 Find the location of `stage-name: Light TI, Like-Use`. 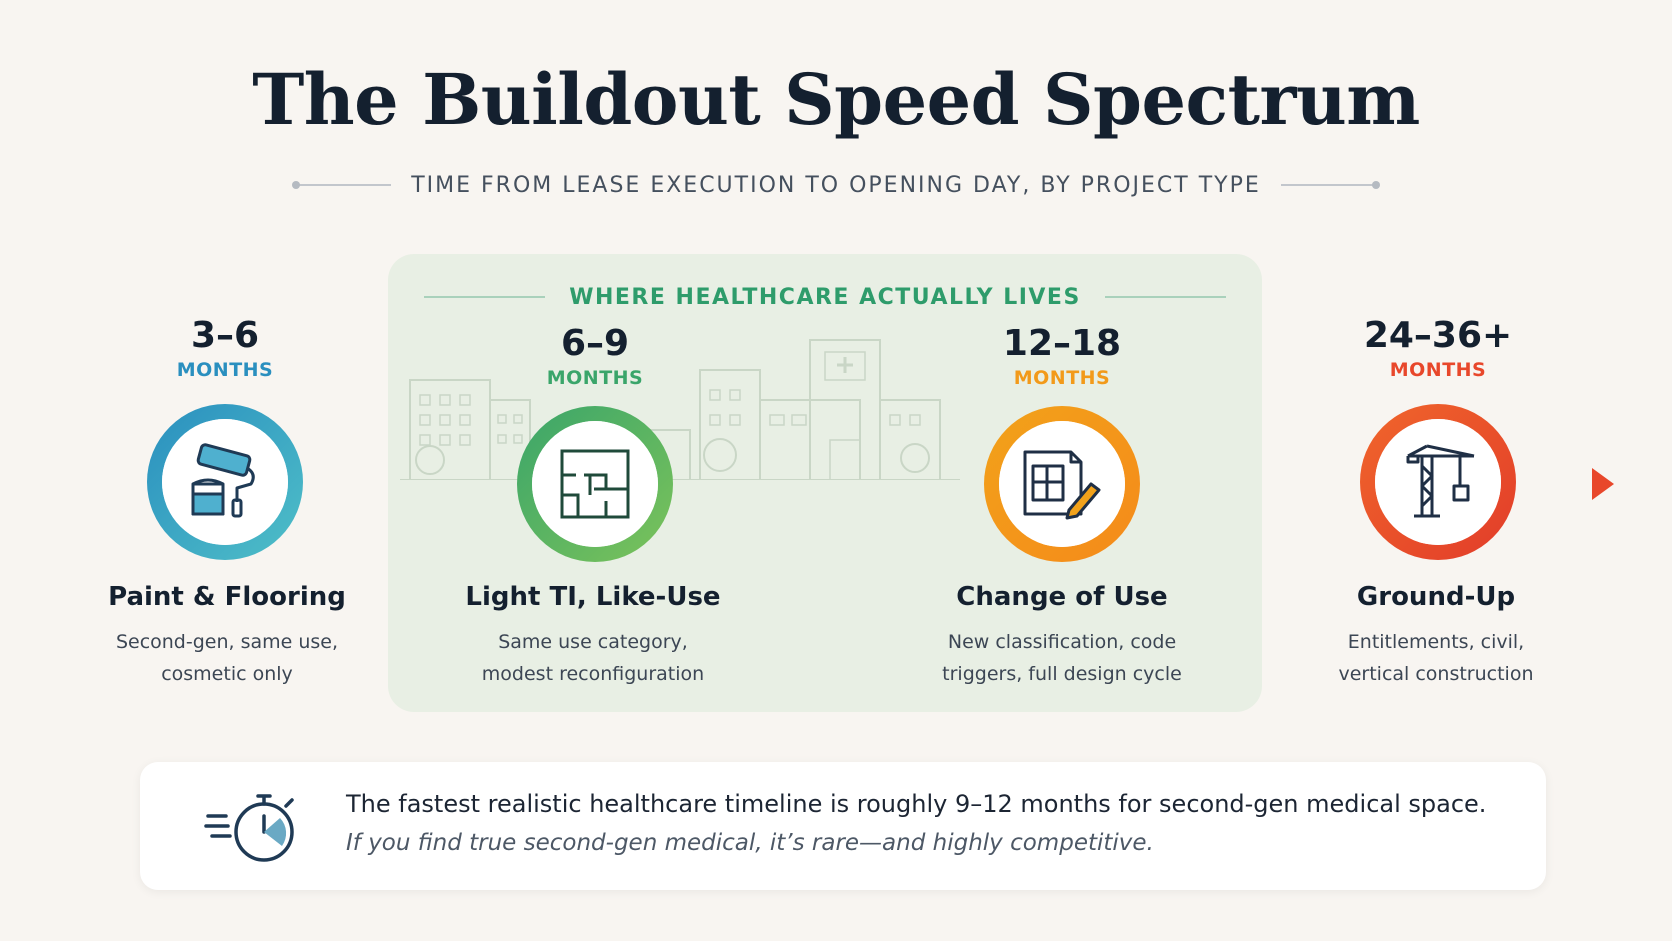

stage-name: Light TI, Like-Use is located at coordinates (593, 597).